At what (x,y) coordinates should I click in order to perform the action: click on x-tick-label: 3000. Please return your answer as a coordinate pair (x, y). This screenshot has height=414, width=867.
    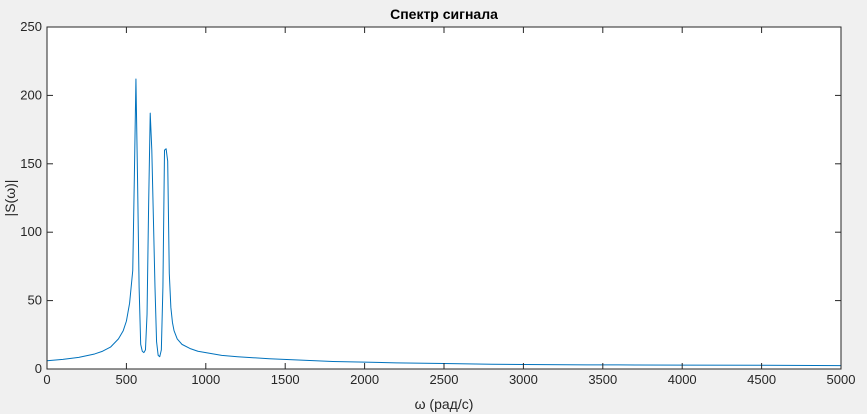
    Looking at the image, I should click on (523, 379).